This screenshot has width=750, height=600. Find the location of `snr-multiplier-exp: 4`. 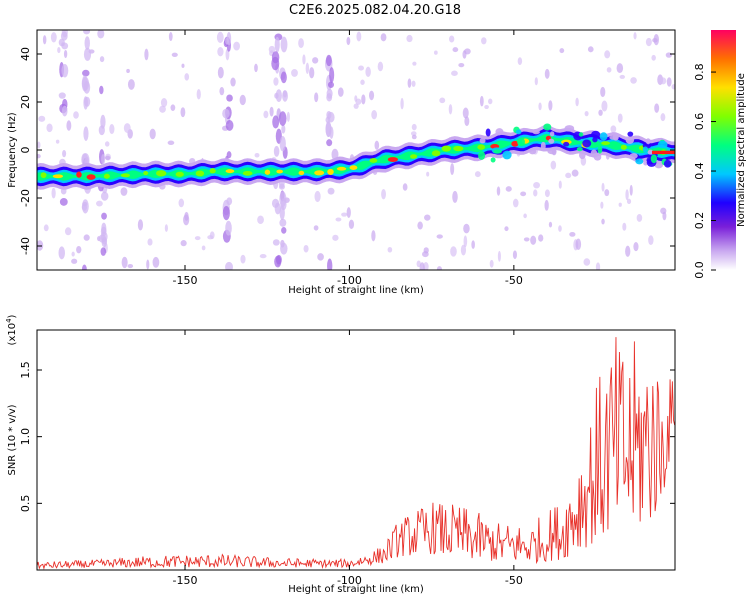

snr-multiplier-exp: 4 is located at coordinates (9, 320).